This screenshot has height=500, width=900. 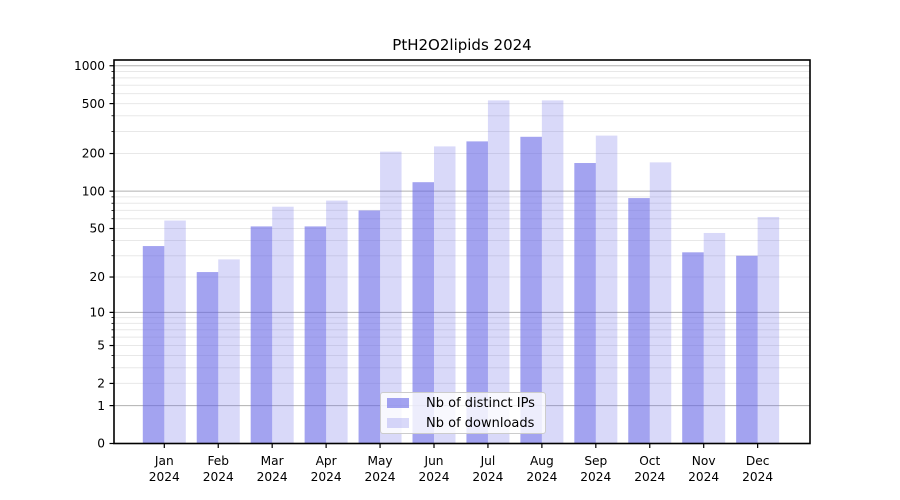 What do you see at coordinates (101, 444) in the screenshot?
I see `y-tick-label: 0` at bounding box center [101, 444].